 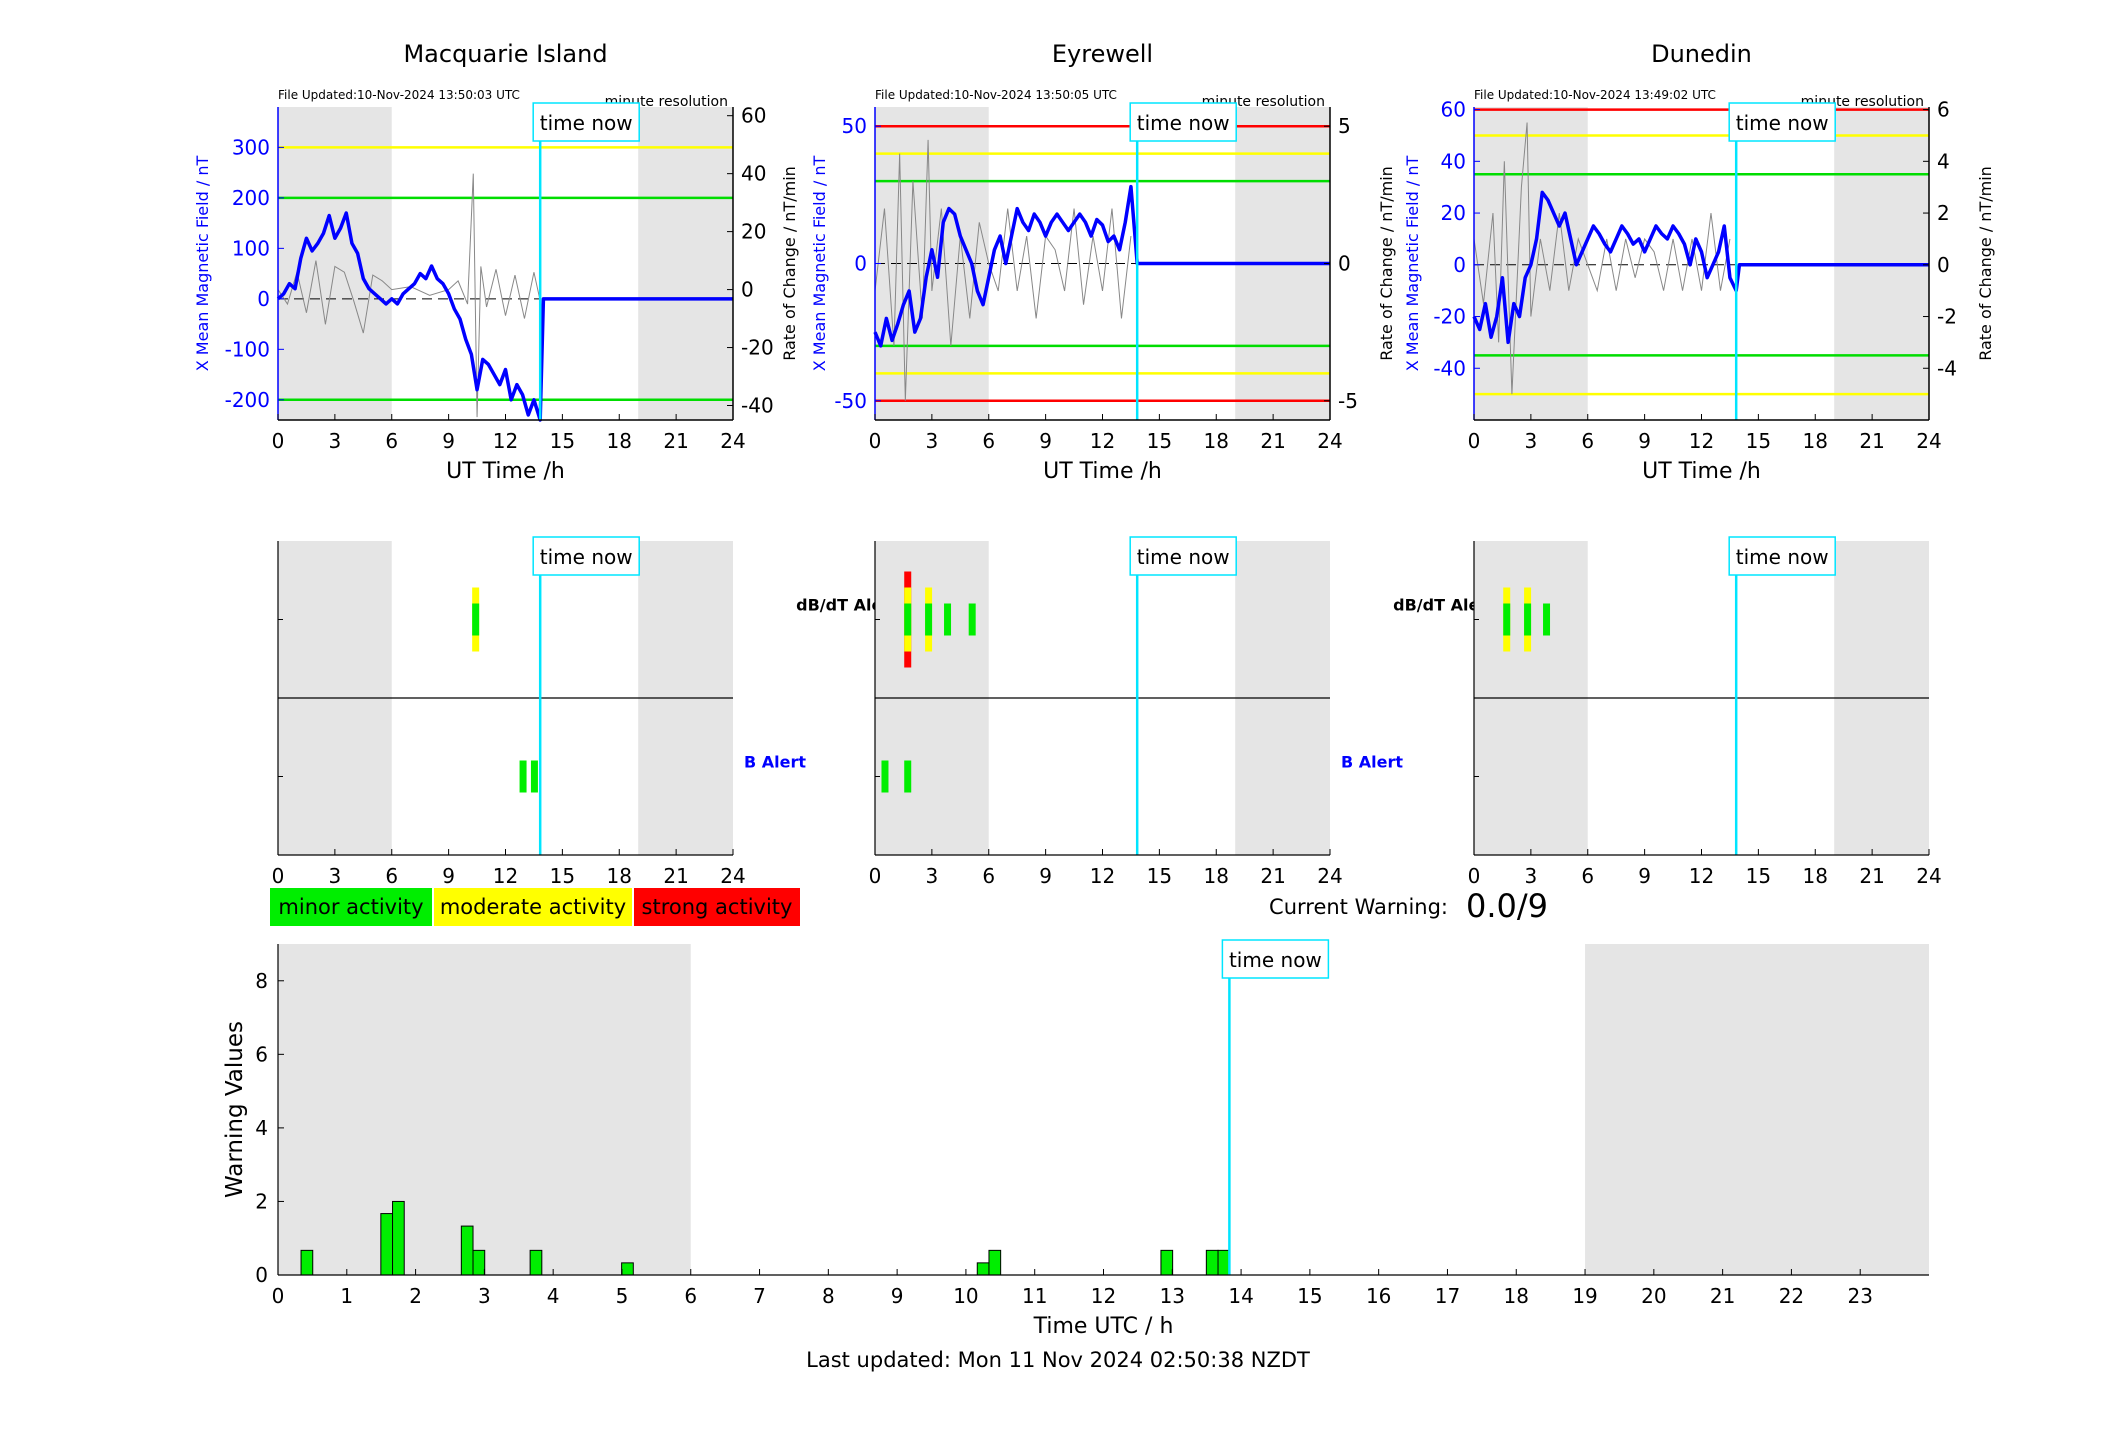 I want to click on warning-x-tick-label: 19, so click(x=1584, y=1296).